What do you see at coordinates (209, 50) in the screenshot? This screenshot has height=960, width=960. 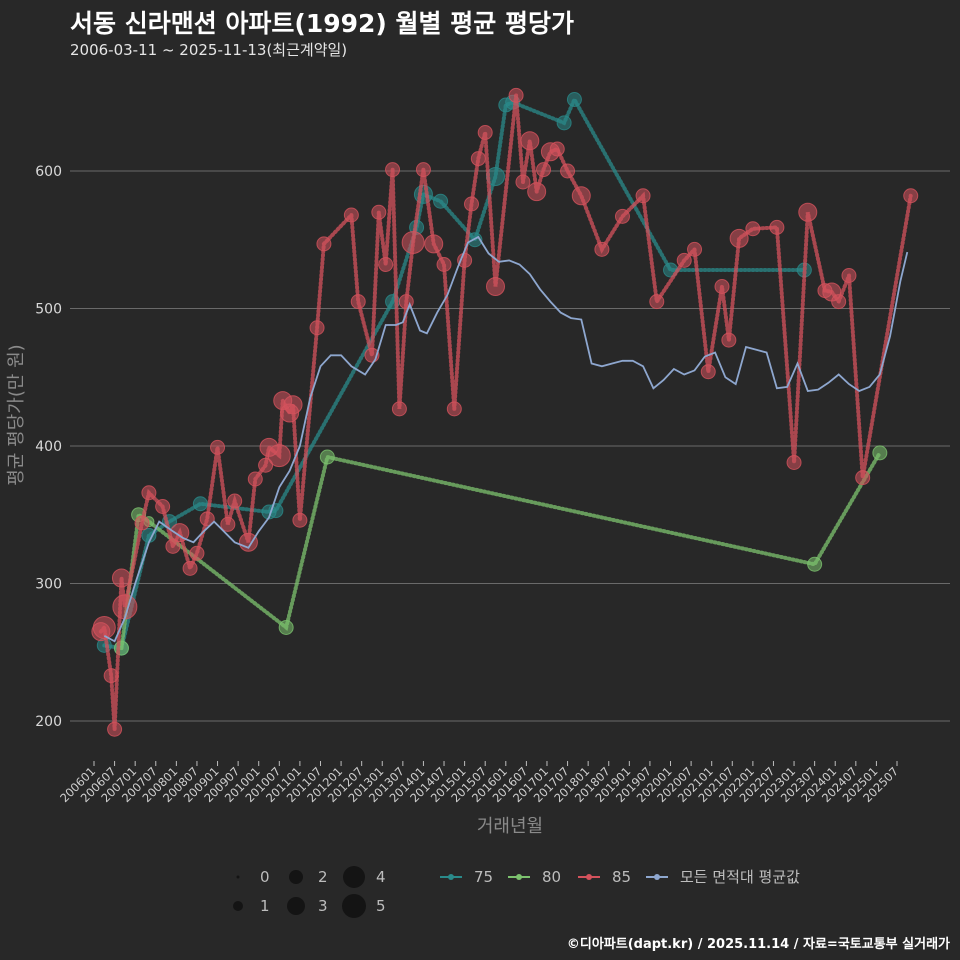 I see `chart-subtitle: 2006-03-11 ~ 2025-11-13(최근계약일)` at bounding box center [209, 50].